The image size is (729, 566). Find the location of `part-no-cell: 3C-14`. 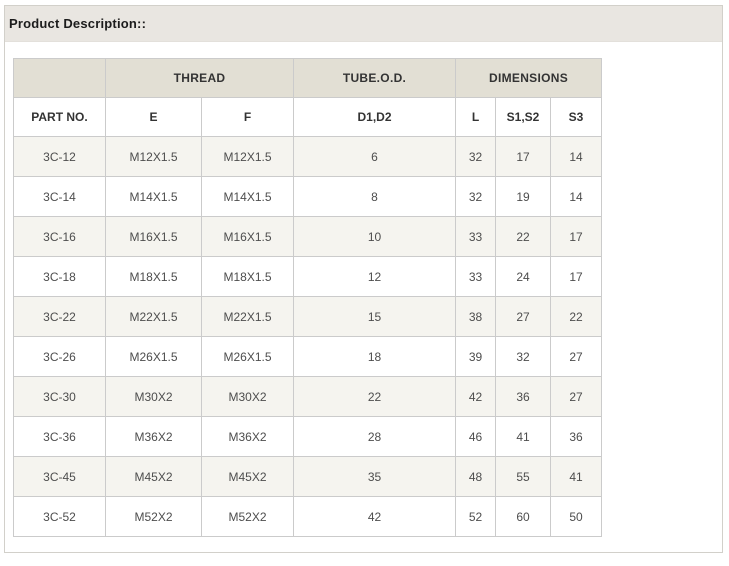

part-no-cell: 3C-14 is located at coordinates (59, 196).